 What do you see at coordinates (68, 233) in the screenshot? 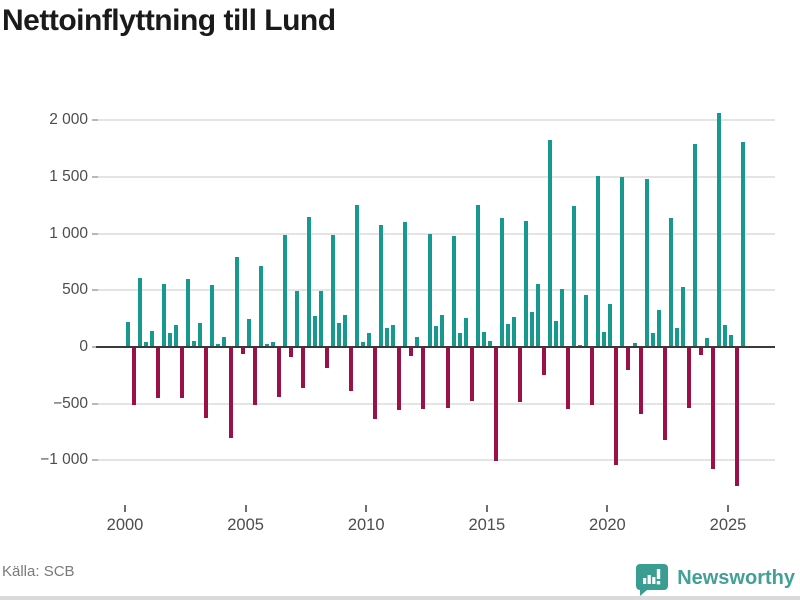
I see `y-axis-tick-label: 1 000` at bounding box center [68, 233].